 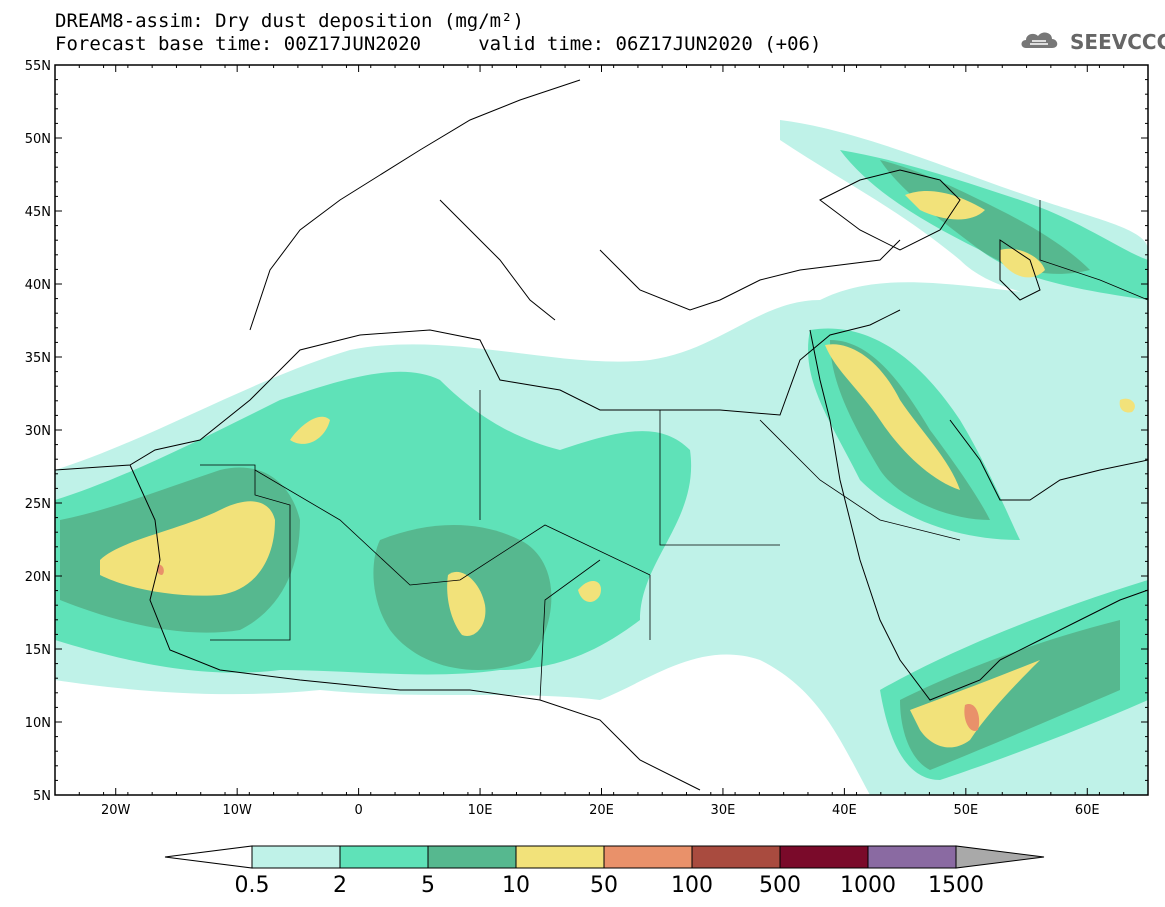 I want to click on lon-tick-label: 30E, so click(x=723, y=810).